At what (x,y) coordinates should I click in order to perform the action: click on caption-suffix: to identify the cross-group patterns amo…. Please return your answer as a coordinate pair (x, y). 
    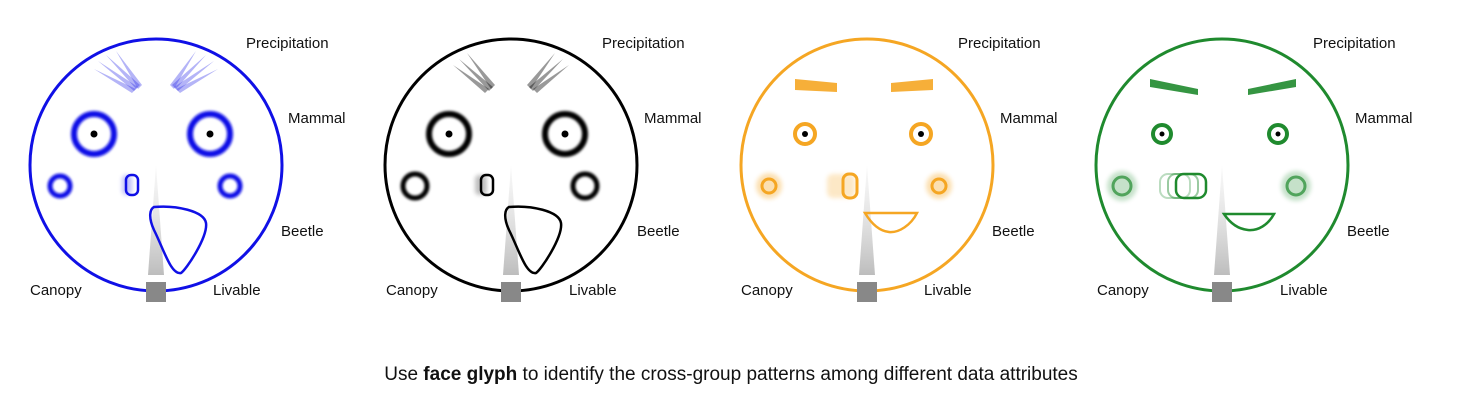
    Looking at the image, I should click on (797, 374).